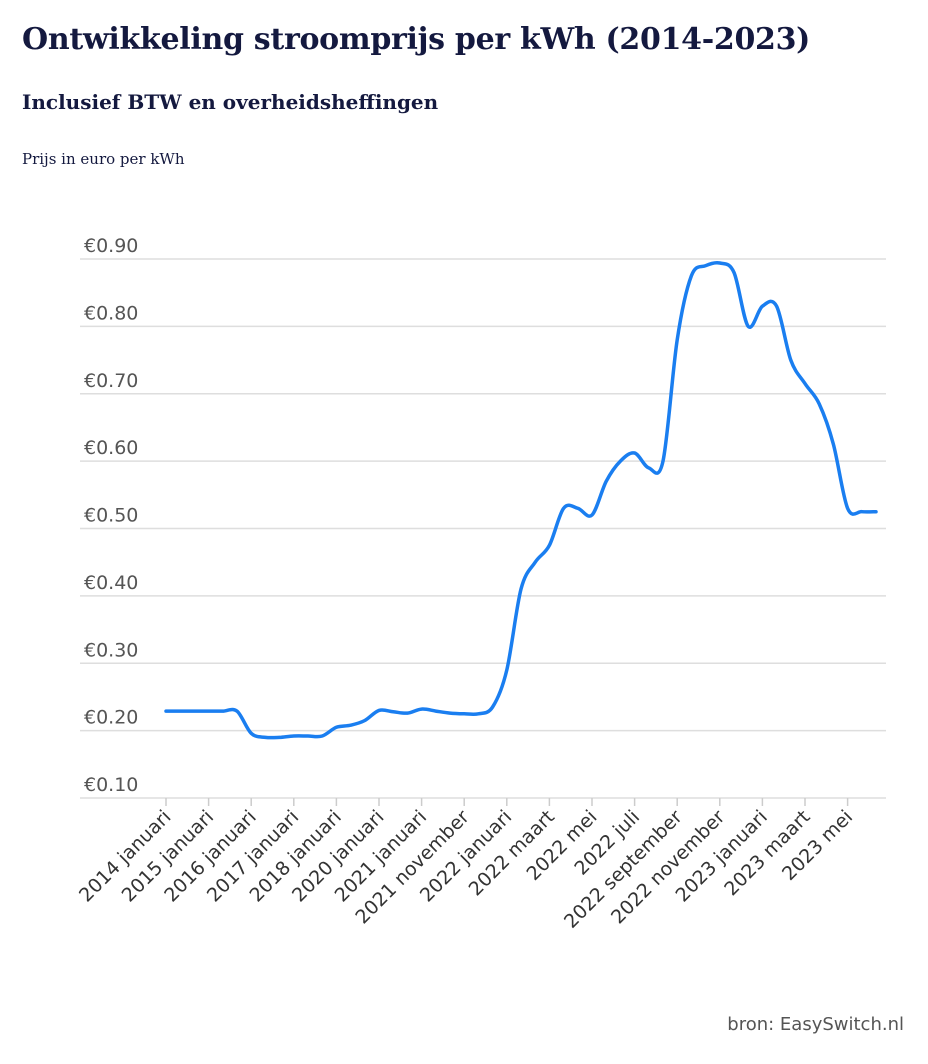 The width and height of the screenshot is (928, 1064). I want to click on chart-subtitle: Inclusief BTW en overheidsheffingen, so click(230, 102).